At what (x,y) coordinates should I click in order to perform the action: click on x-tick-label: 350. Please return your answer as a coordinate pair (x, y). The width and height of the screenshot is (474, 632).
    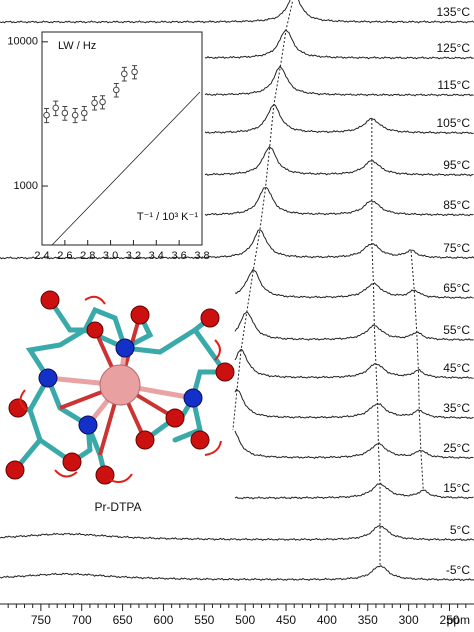
    Looking at the image, I should click on (368, 620).